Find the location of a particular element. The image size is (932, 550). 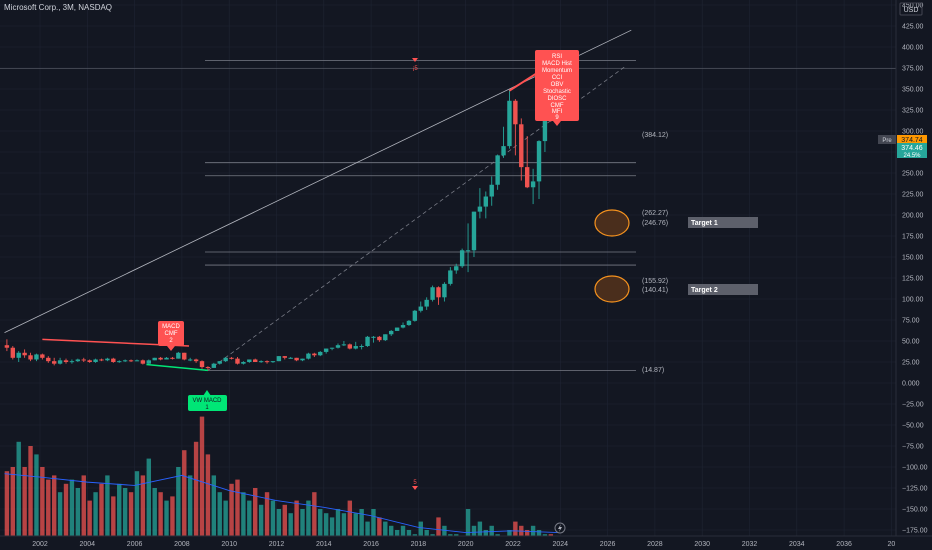

price-tick-label: 225.00 is located at coordinates (913, 195).